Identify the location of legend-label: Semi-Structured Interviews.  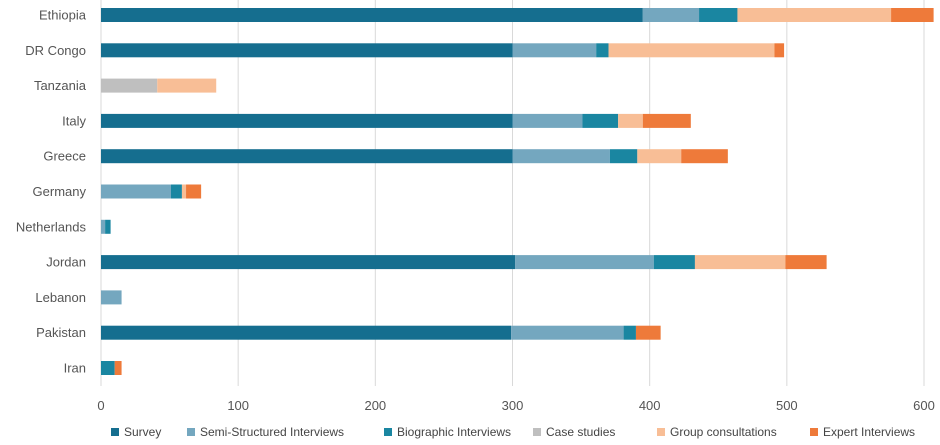
(272, 432).